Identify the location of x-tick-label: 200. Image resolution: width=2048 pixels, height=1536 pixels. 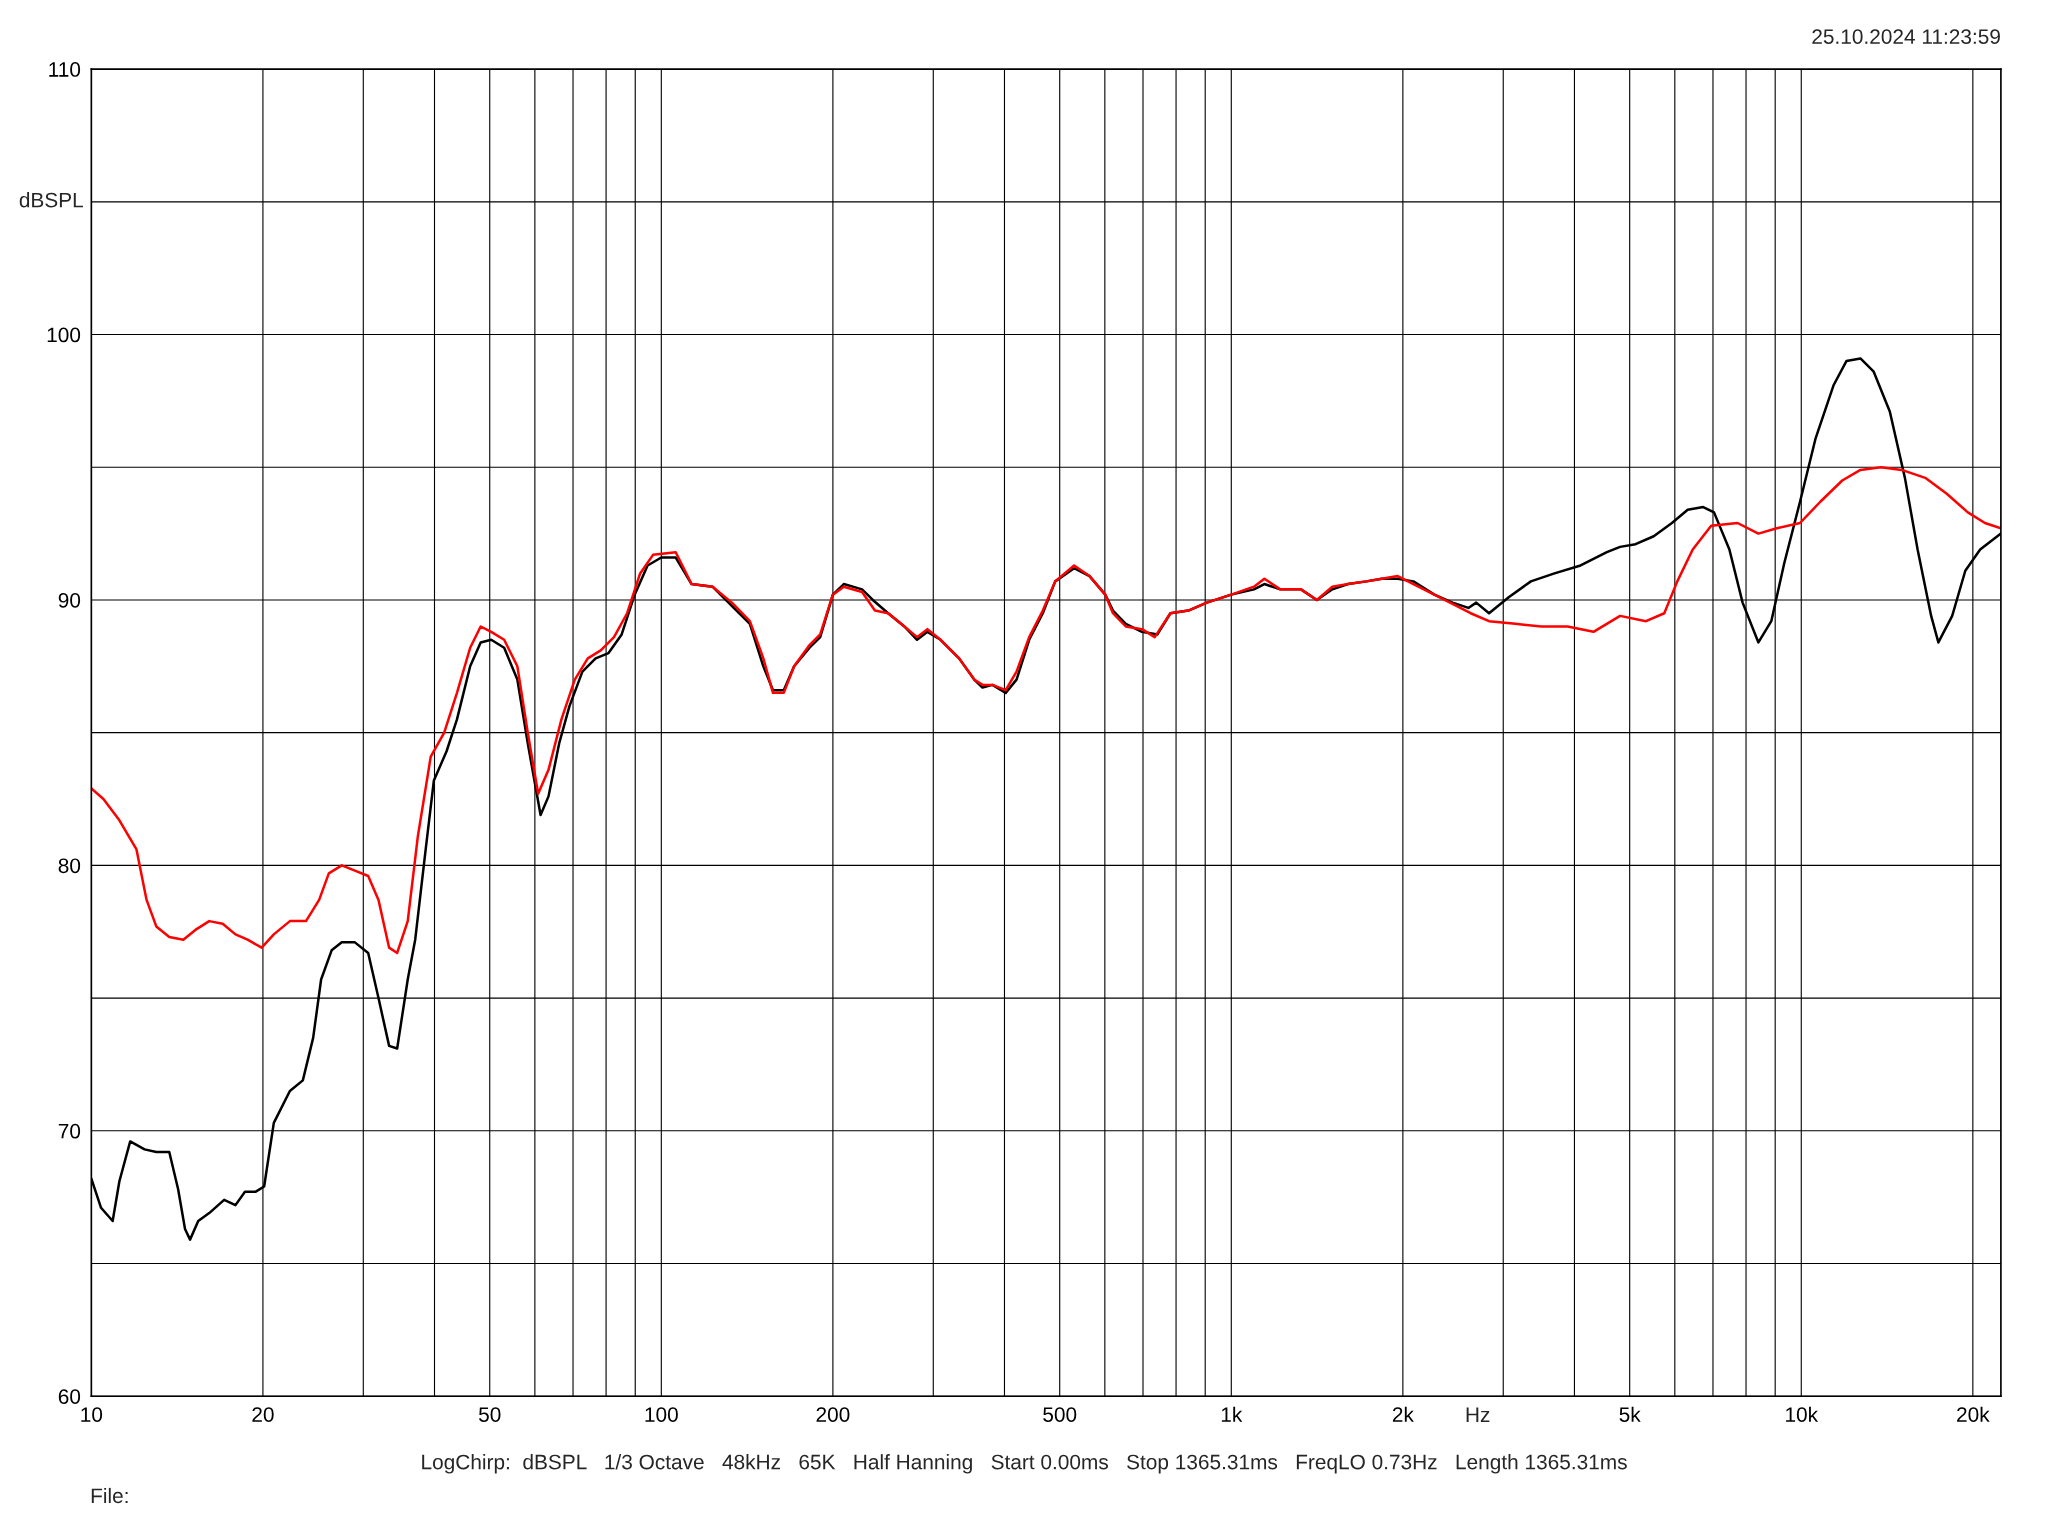
(833, 1414).